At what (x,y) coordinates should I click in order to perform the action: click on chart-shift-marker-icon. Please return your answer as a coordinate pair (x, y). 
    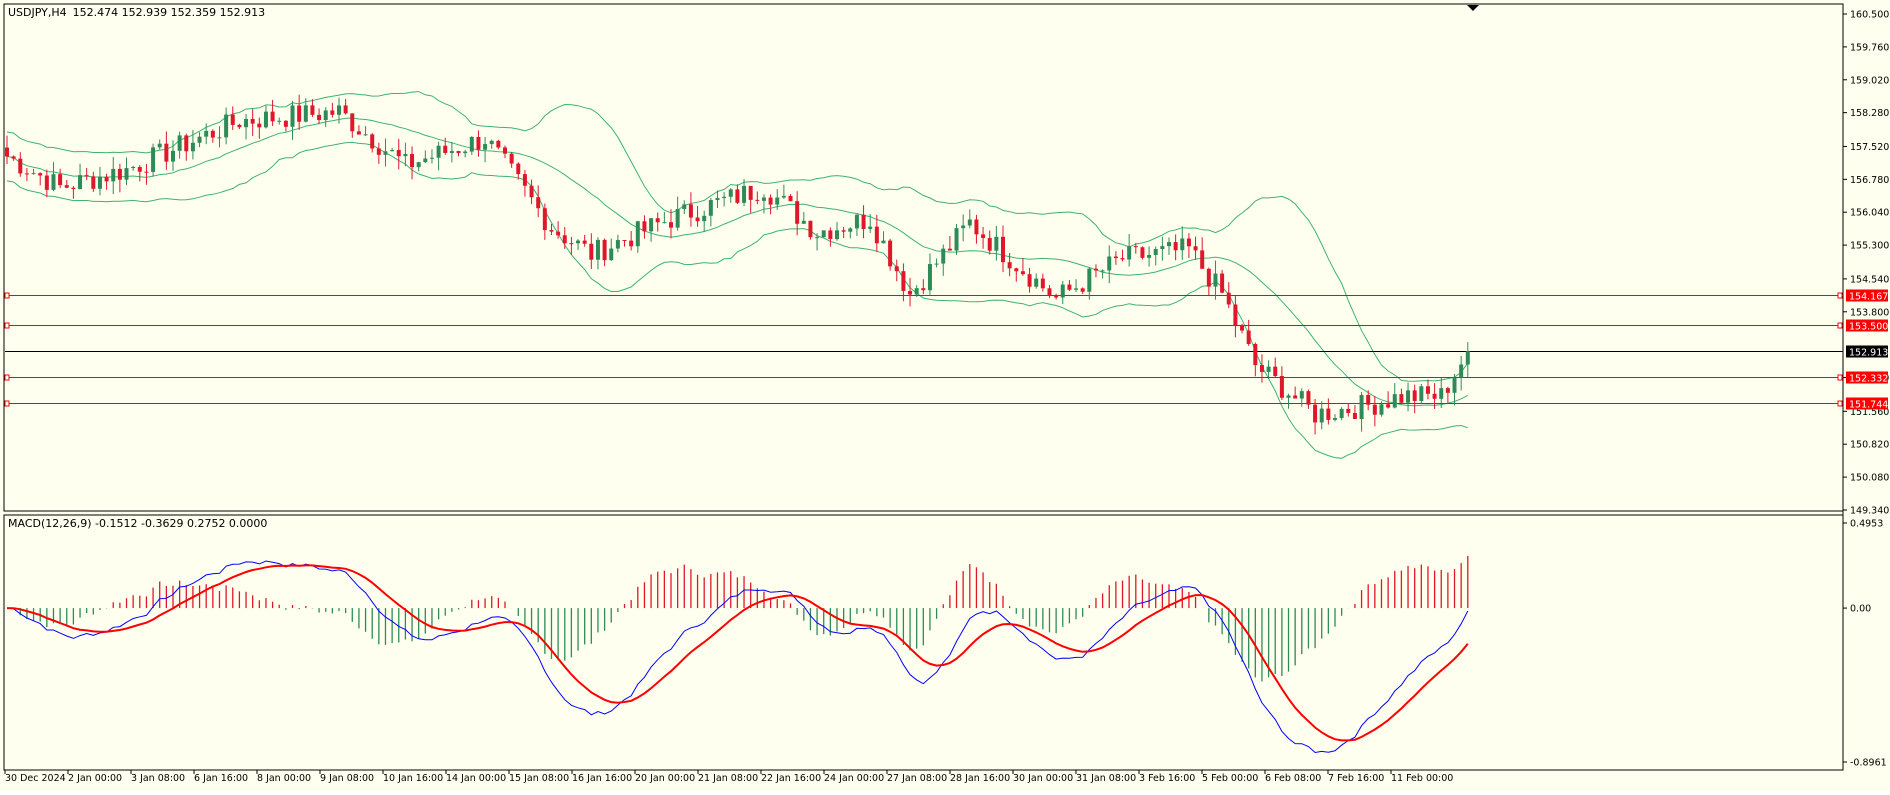
    Looking at the image, I should click on (1473, 8).